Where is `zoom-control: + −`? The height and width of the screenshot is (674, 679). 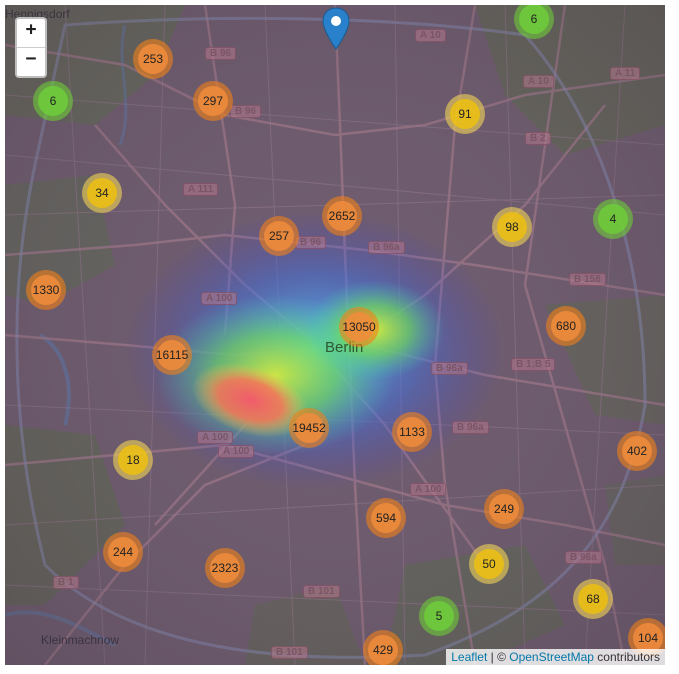
zoom-control: + − is located at coordinates (31, 47).